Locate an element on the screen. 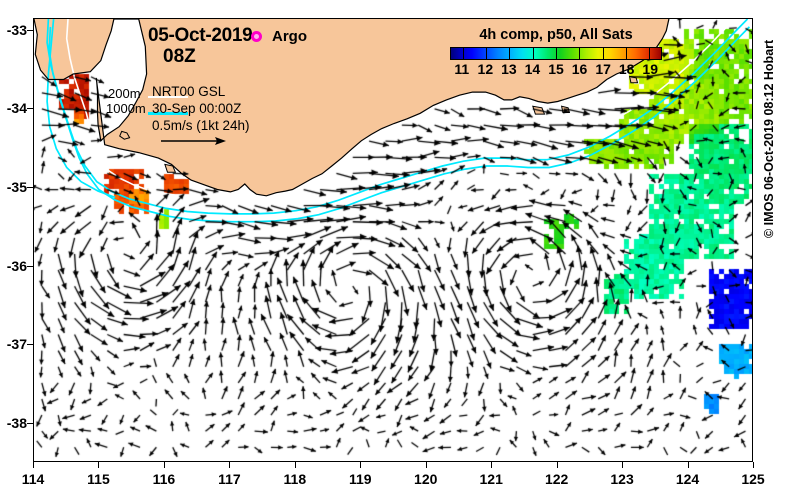  vector-scale-arrow-icon is located at coordinates (193, 141).